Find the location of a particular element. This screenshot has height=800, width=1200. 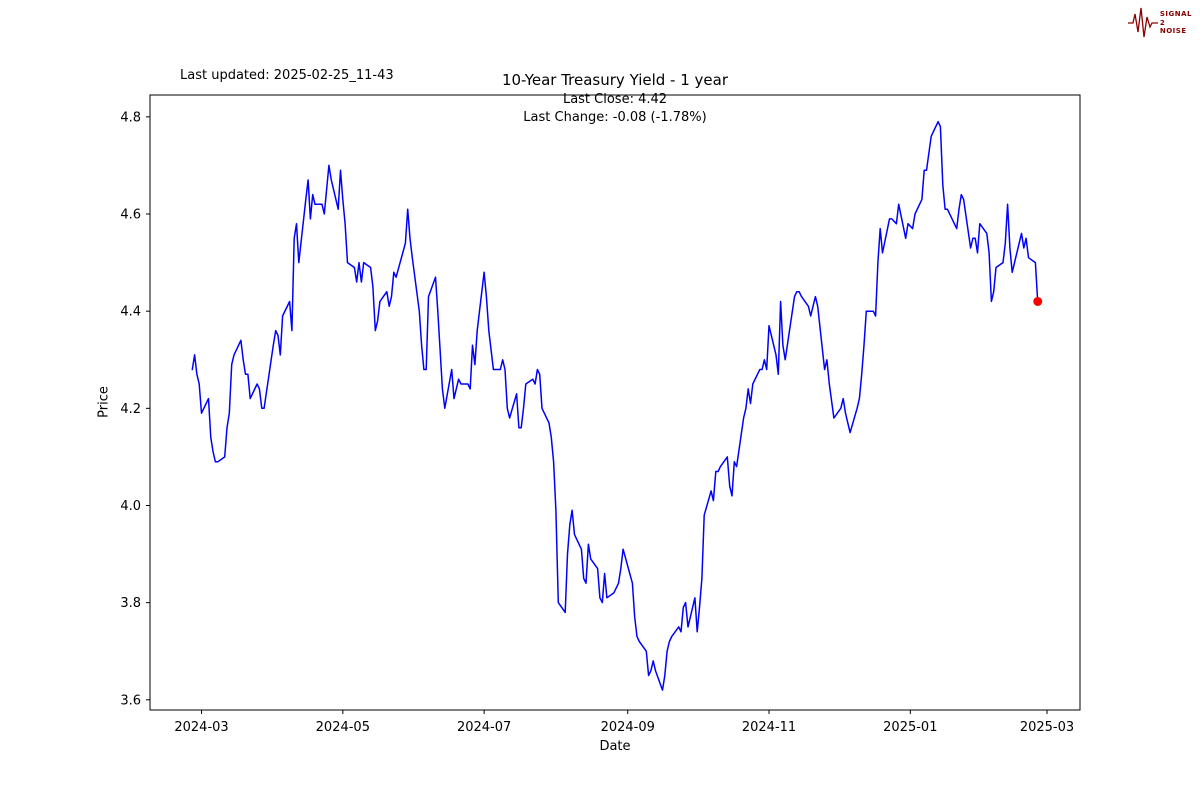

x-tick-label: 2024-05 is located at coordinates (343, 727).